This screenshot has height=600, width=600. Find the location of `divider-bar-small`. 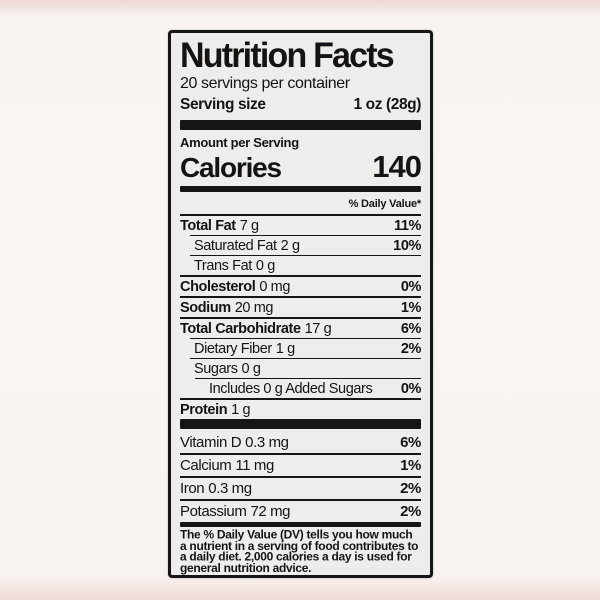

divider-bar-small is located at coordinates (300, 525).